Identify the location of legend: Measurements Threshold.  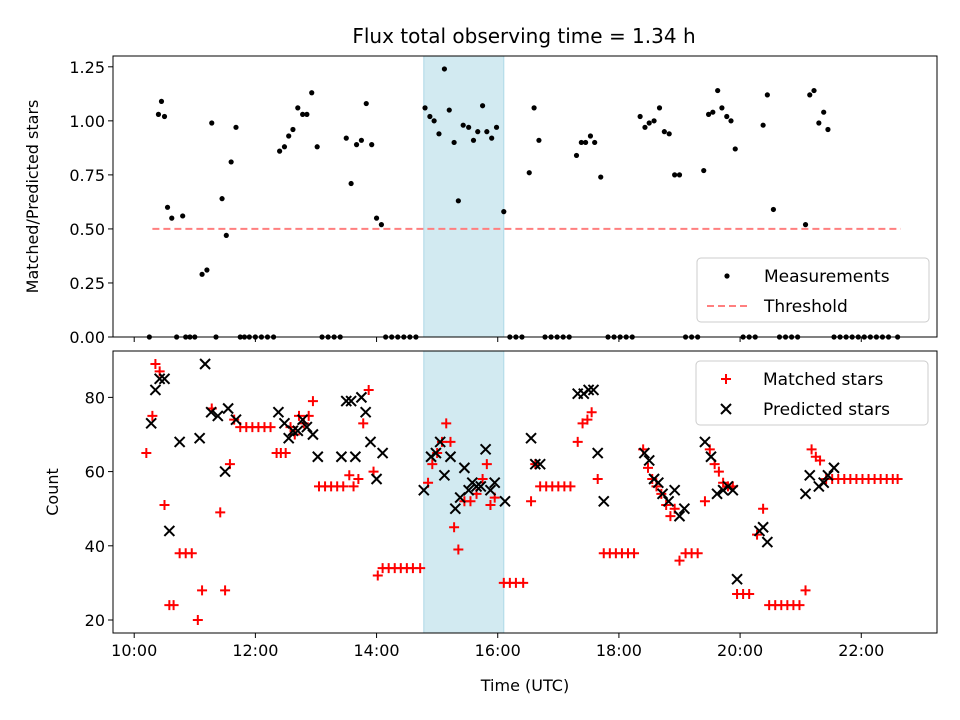
(813, 290).